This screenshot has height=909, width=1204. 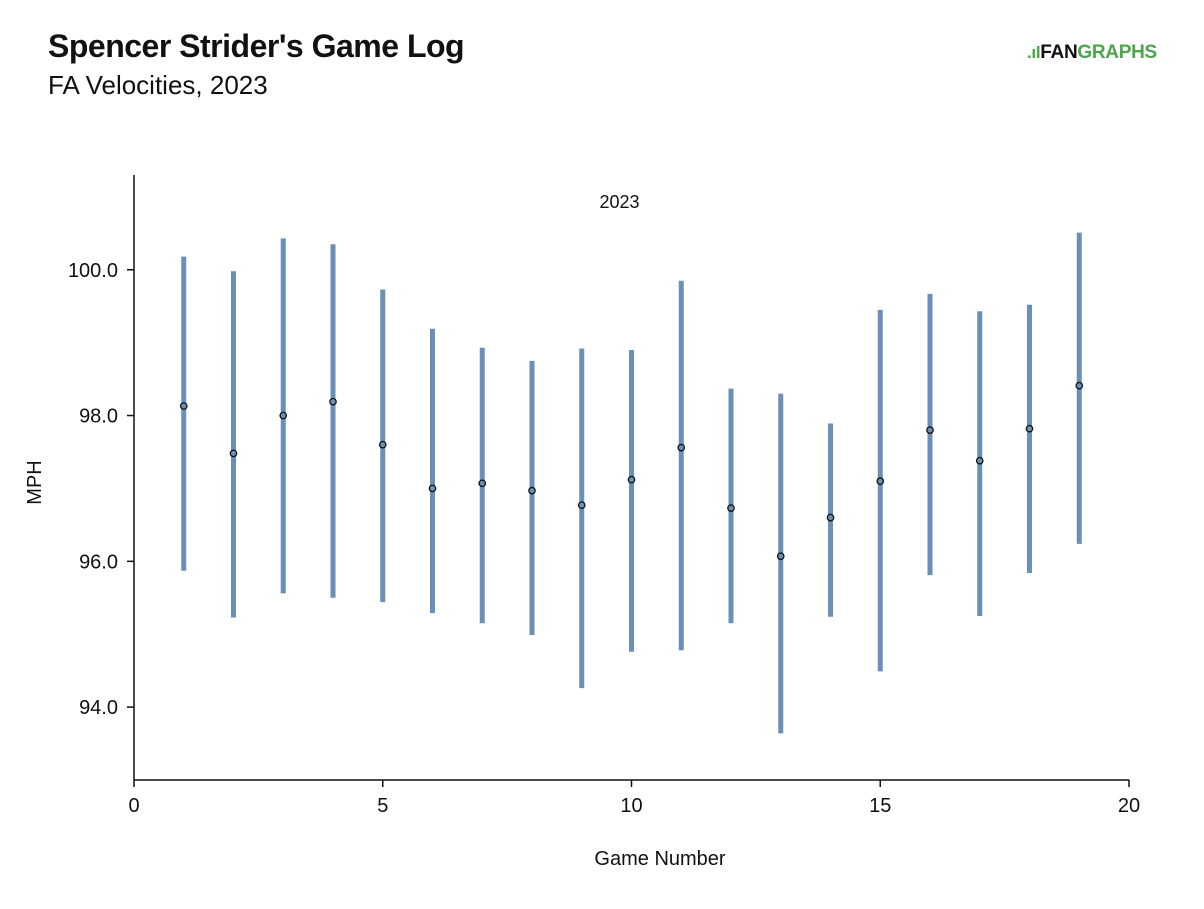 What do you see at coordinates (256, 46) in the screenshot?
I see `chart-title: Spencer Strider's Game Log` at bounding box center [256, 46].